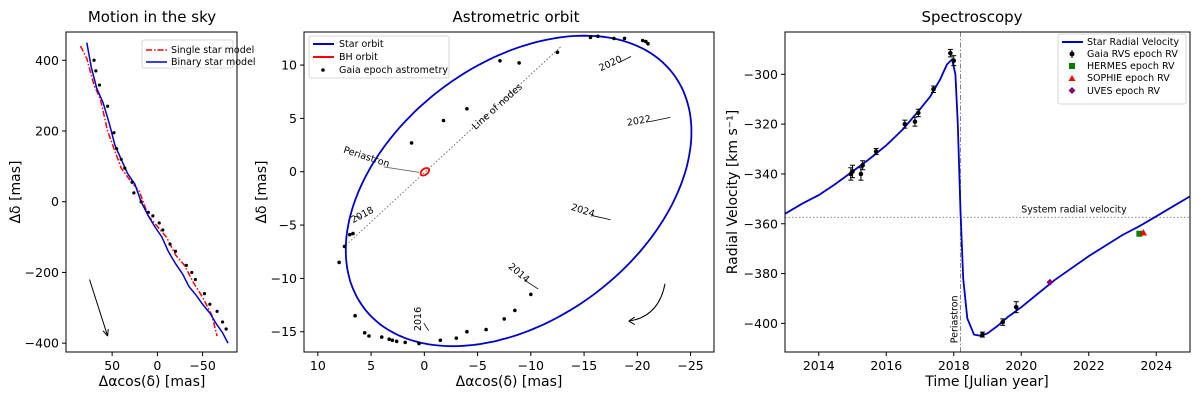 This screenshot has height=400, width=1200. Describe the element at coordinates (105, 333) in the screenshot. I see `proper-motion-arrowhead` at that location.